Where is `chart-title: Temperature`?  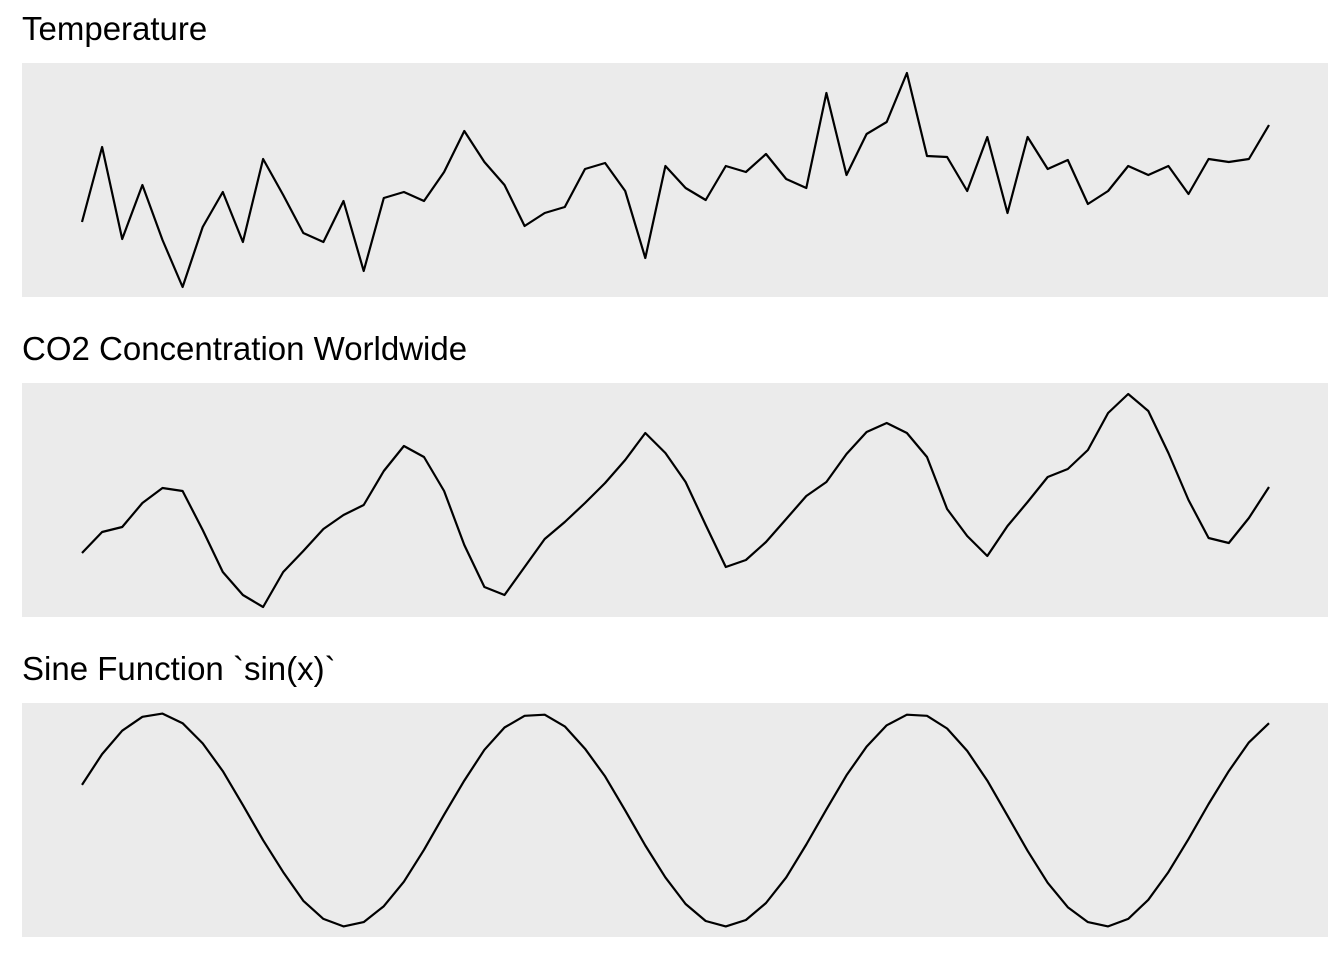 chart-title: Temperature is located at coordinates (114, 28).